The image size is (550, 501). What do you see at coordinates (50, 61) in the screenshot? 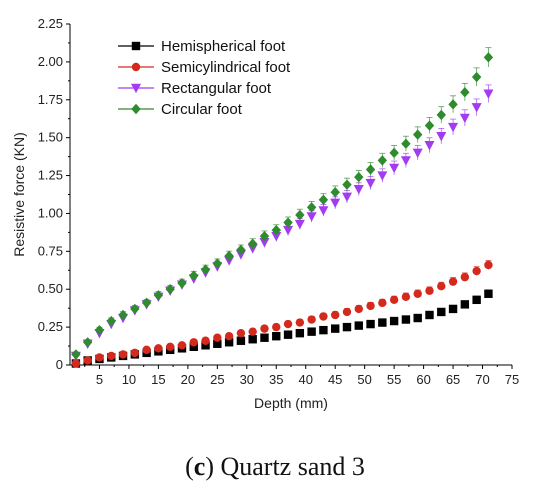
I see `y-tick-label: 2.00` at bounding box center [50, 61].